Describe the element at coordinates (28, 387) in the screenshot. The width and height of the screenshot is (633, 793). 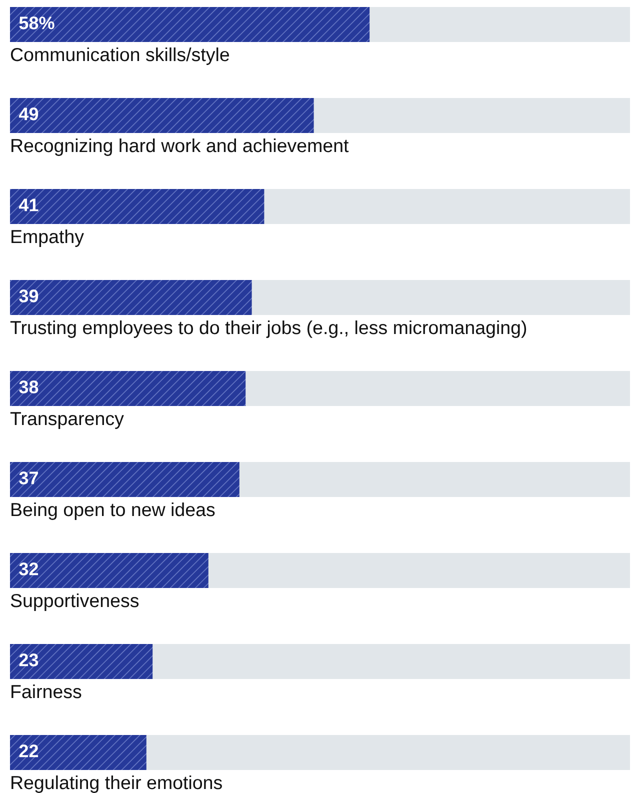
I see `data-label: 38` at that location.